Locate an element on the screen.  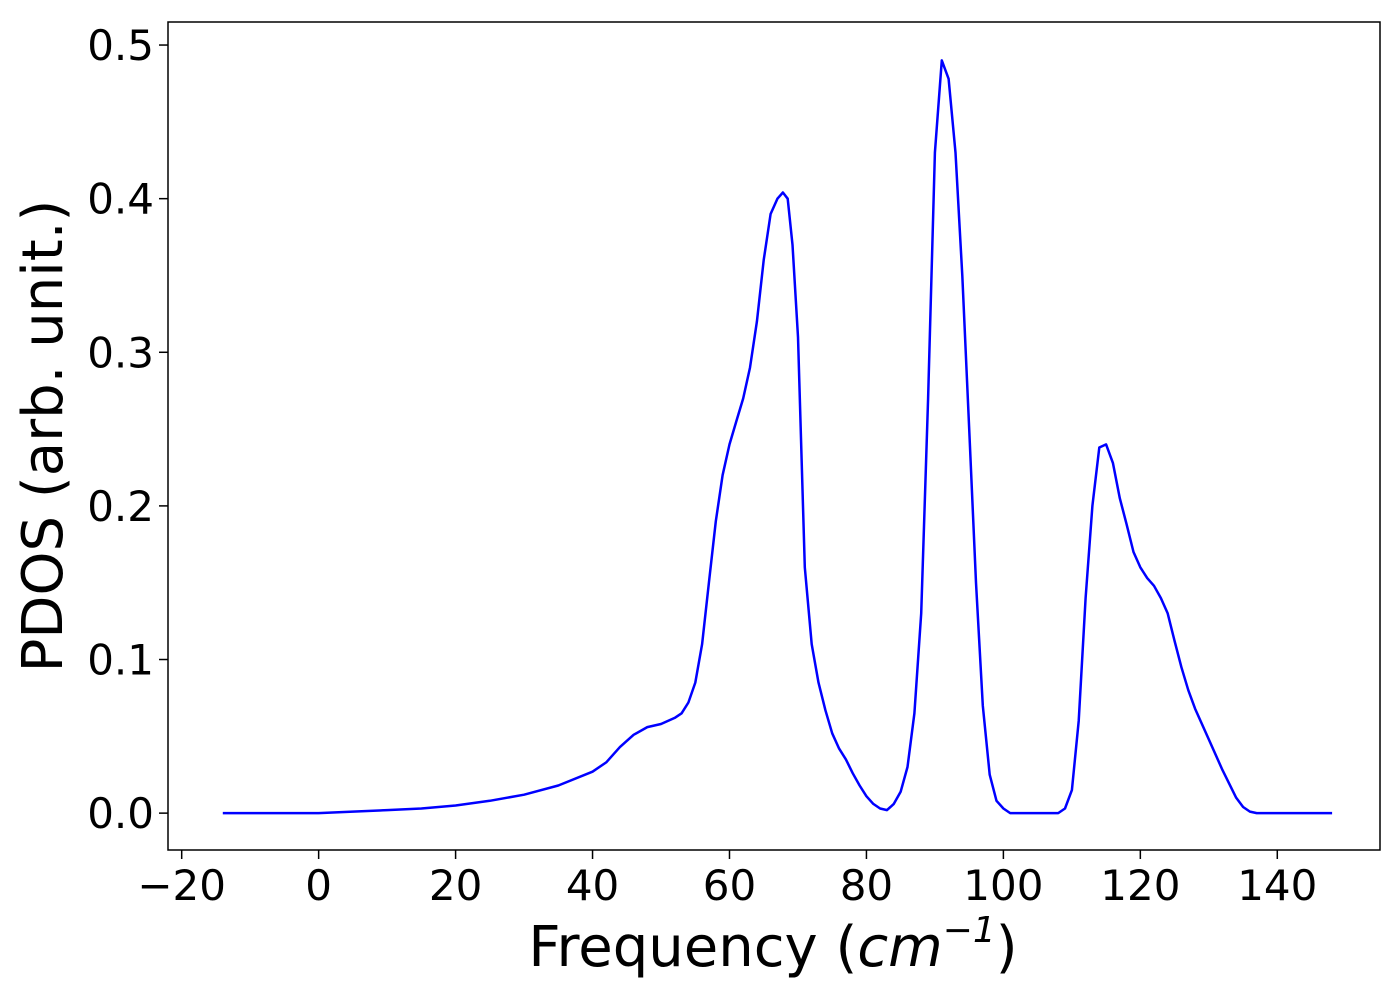
x-tick-label: 100 is located at coordinates (1003, 885).